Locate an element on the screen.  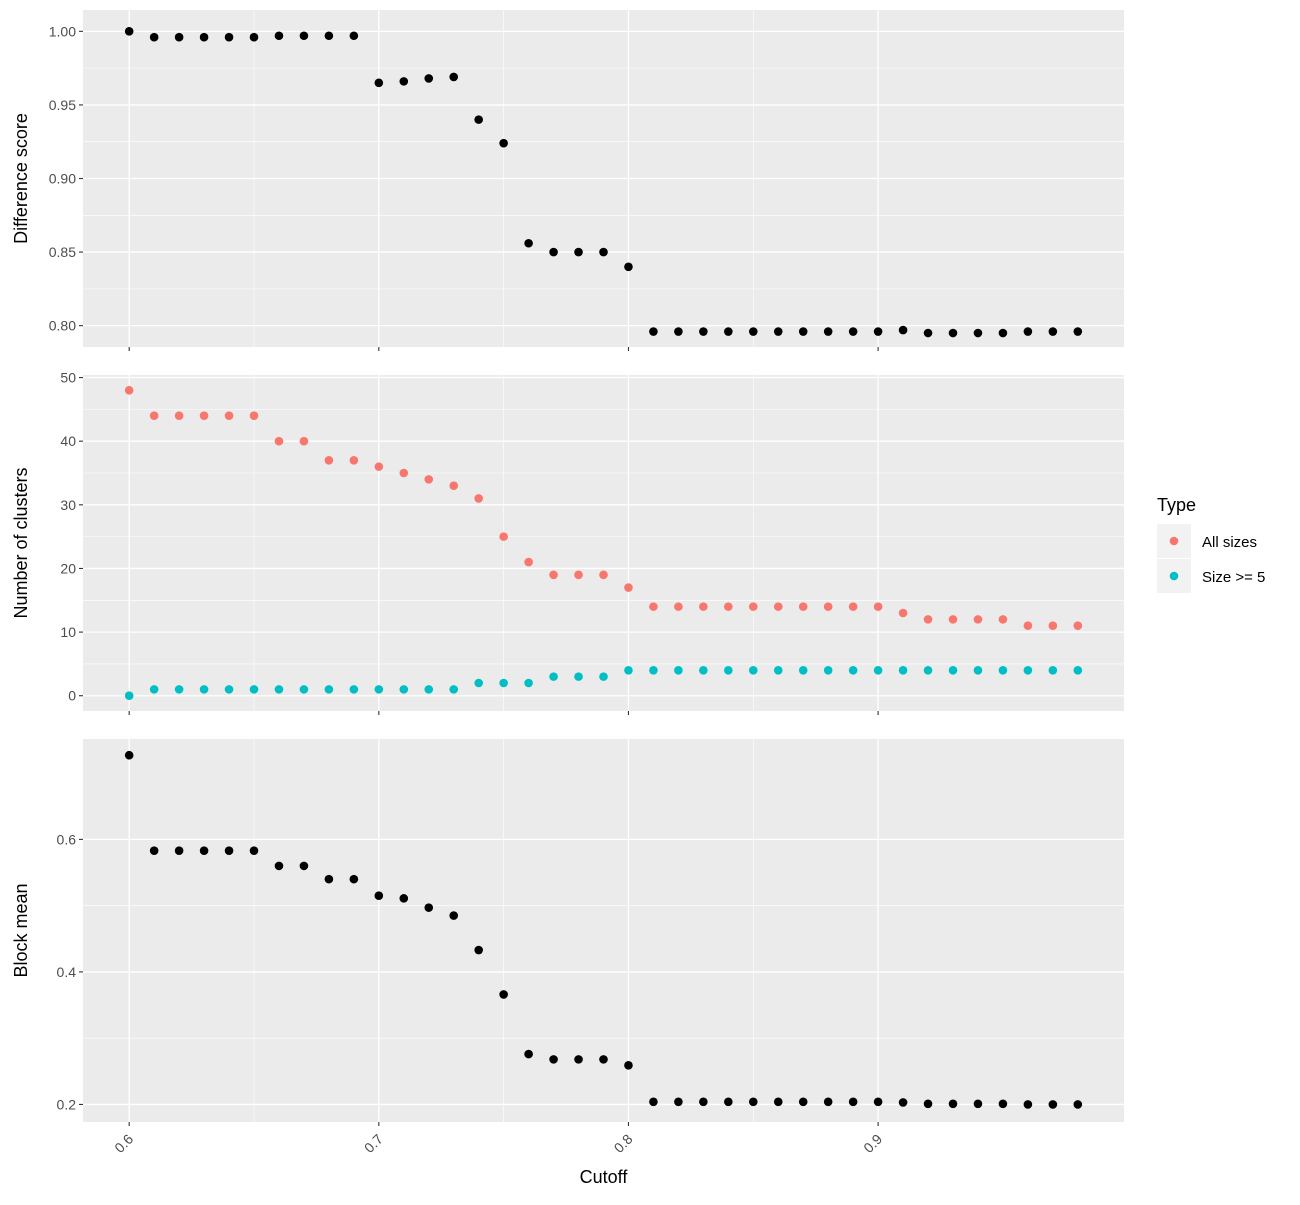
y-tick-label: 50 is located at coordinates (68, 378).